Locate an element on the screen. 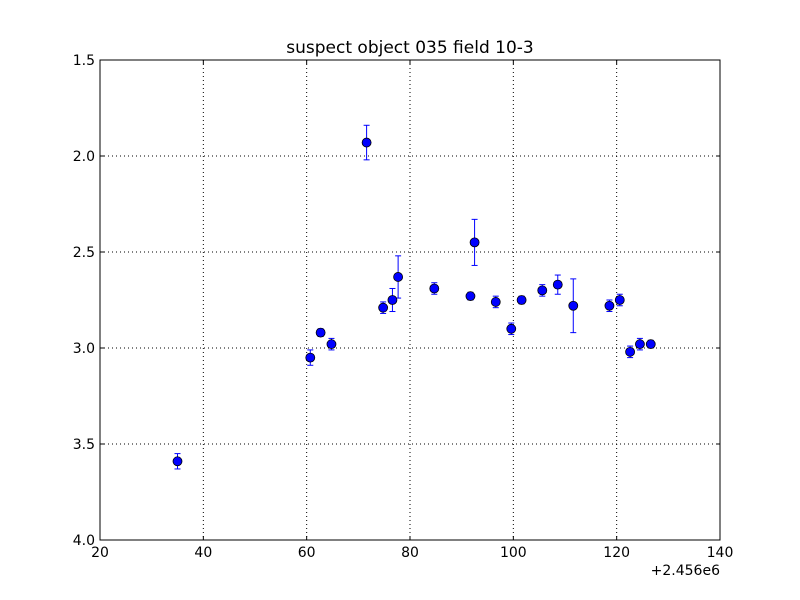 The width and height of the screenshot is (800, 600). y-tick-label: 2.5 is located at coordinates (84, 253).